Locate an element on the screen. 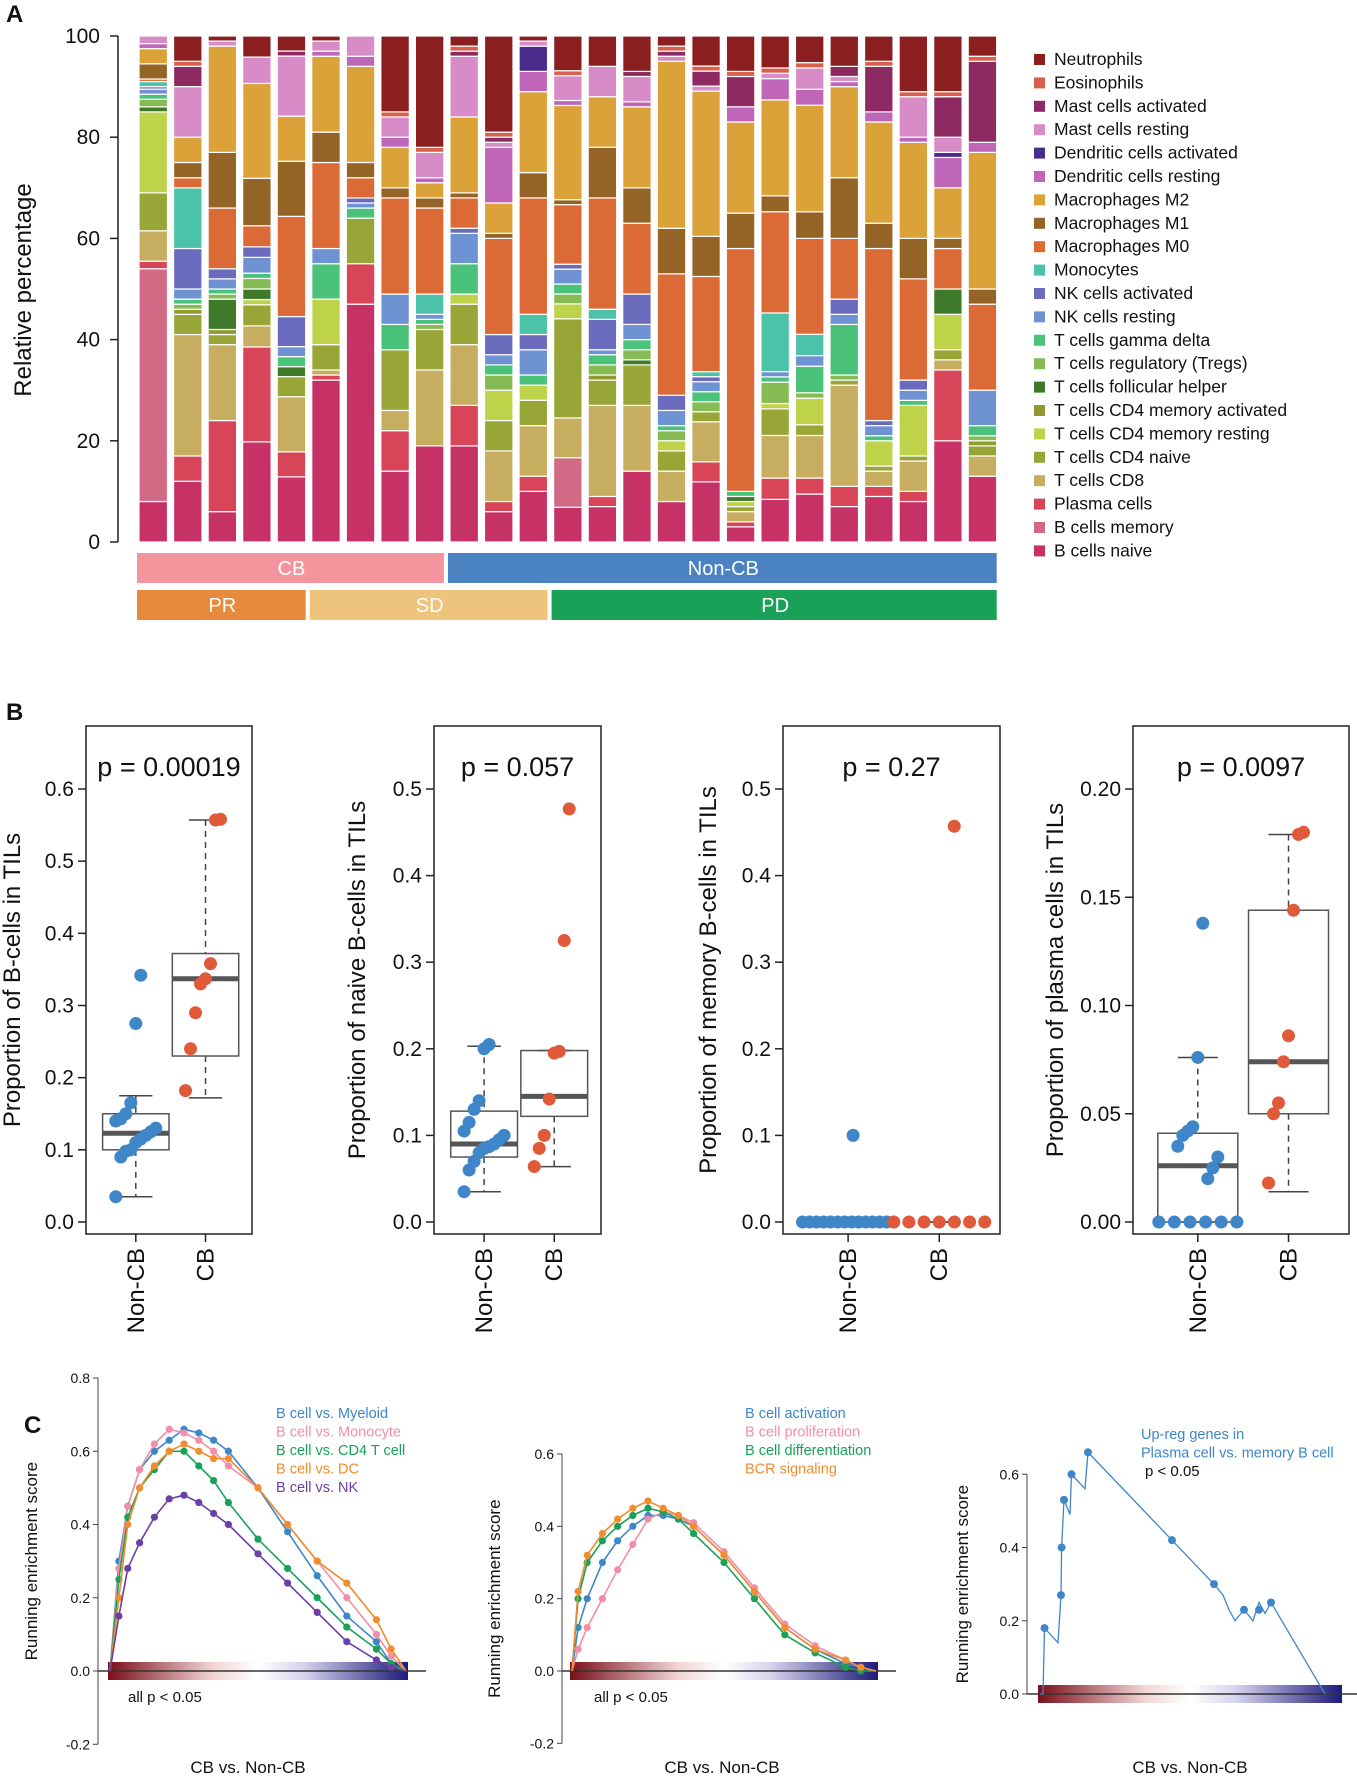 The height and width of the screenshot is (1779, 1357). response-band-label: PD is located at coordinates (775, 606).